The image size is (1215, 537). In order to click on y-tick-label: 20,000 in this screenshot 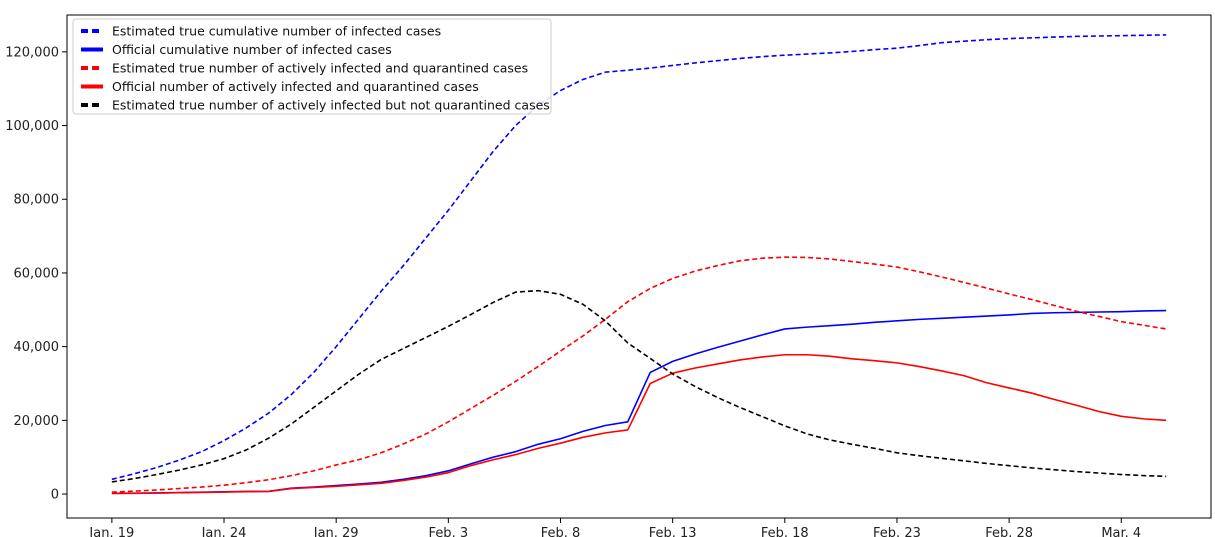, I will do `click(37, 421)`.